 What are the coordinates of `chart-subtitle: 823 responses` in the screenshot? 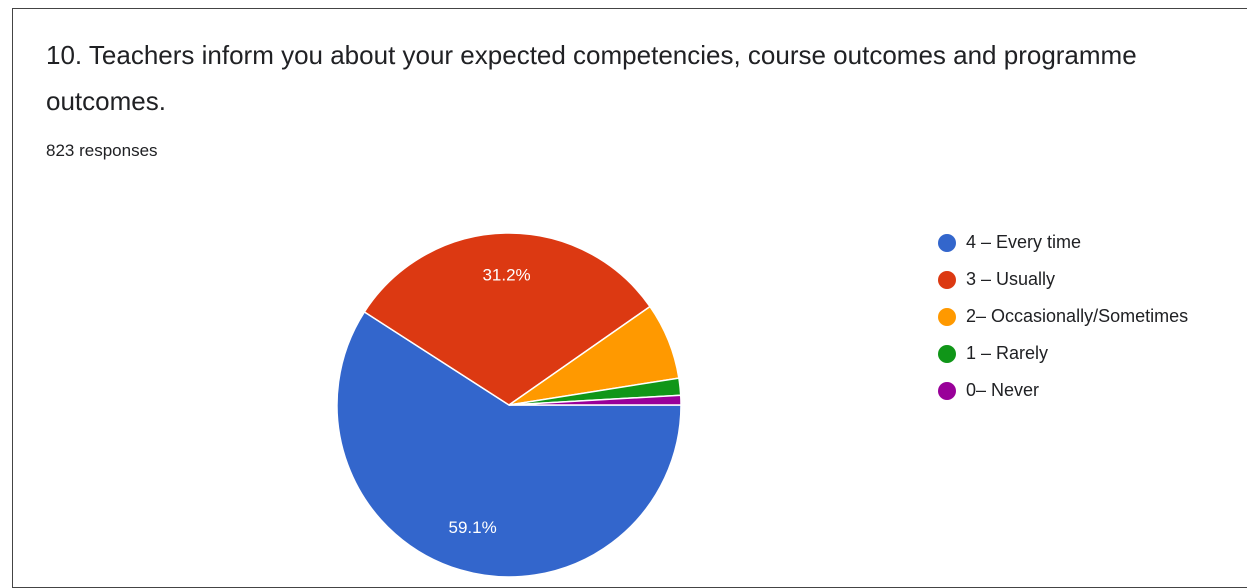 It's located at (102, 150).